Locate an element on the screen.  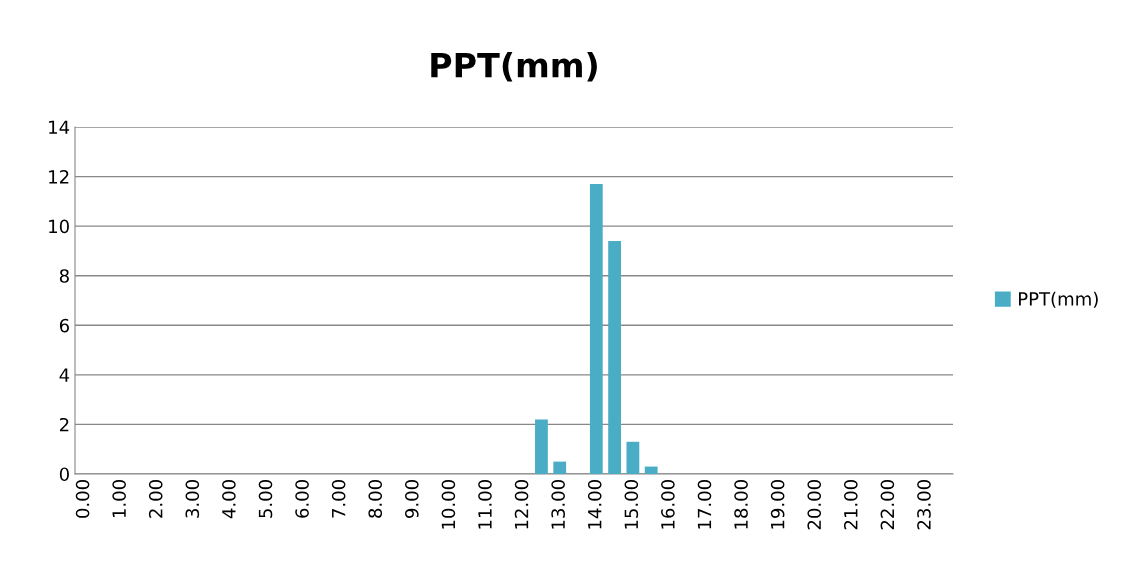
x-tick-label: 12.00 is located at coordinates (521, 504).